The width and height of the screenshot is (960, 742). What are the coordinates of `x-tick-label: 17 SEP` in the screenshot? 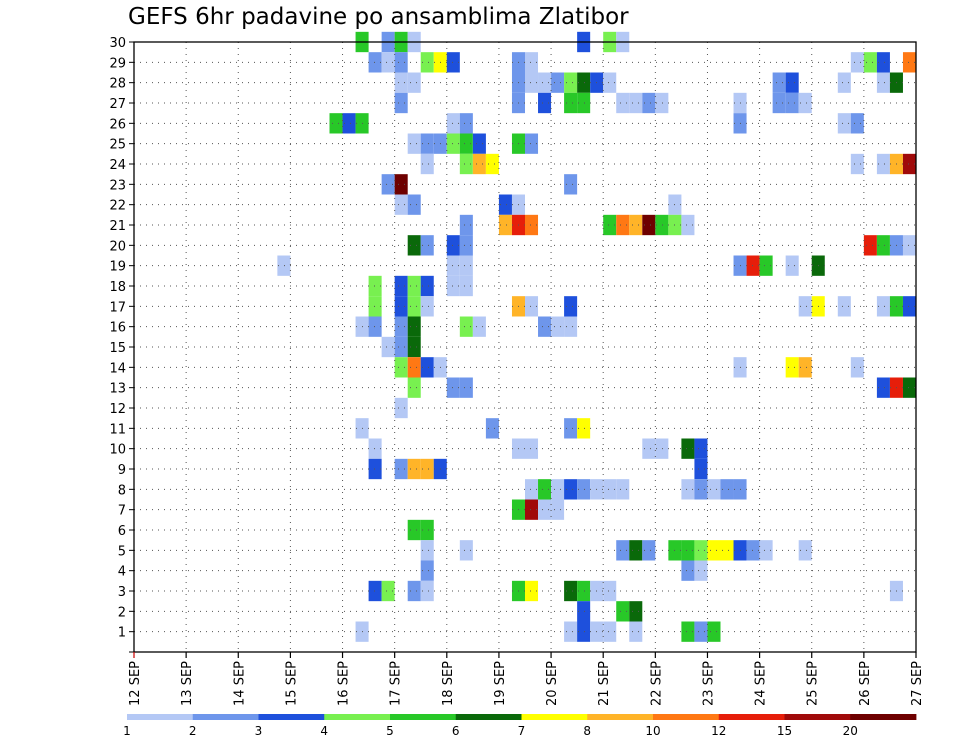 It's located at (396, 683).